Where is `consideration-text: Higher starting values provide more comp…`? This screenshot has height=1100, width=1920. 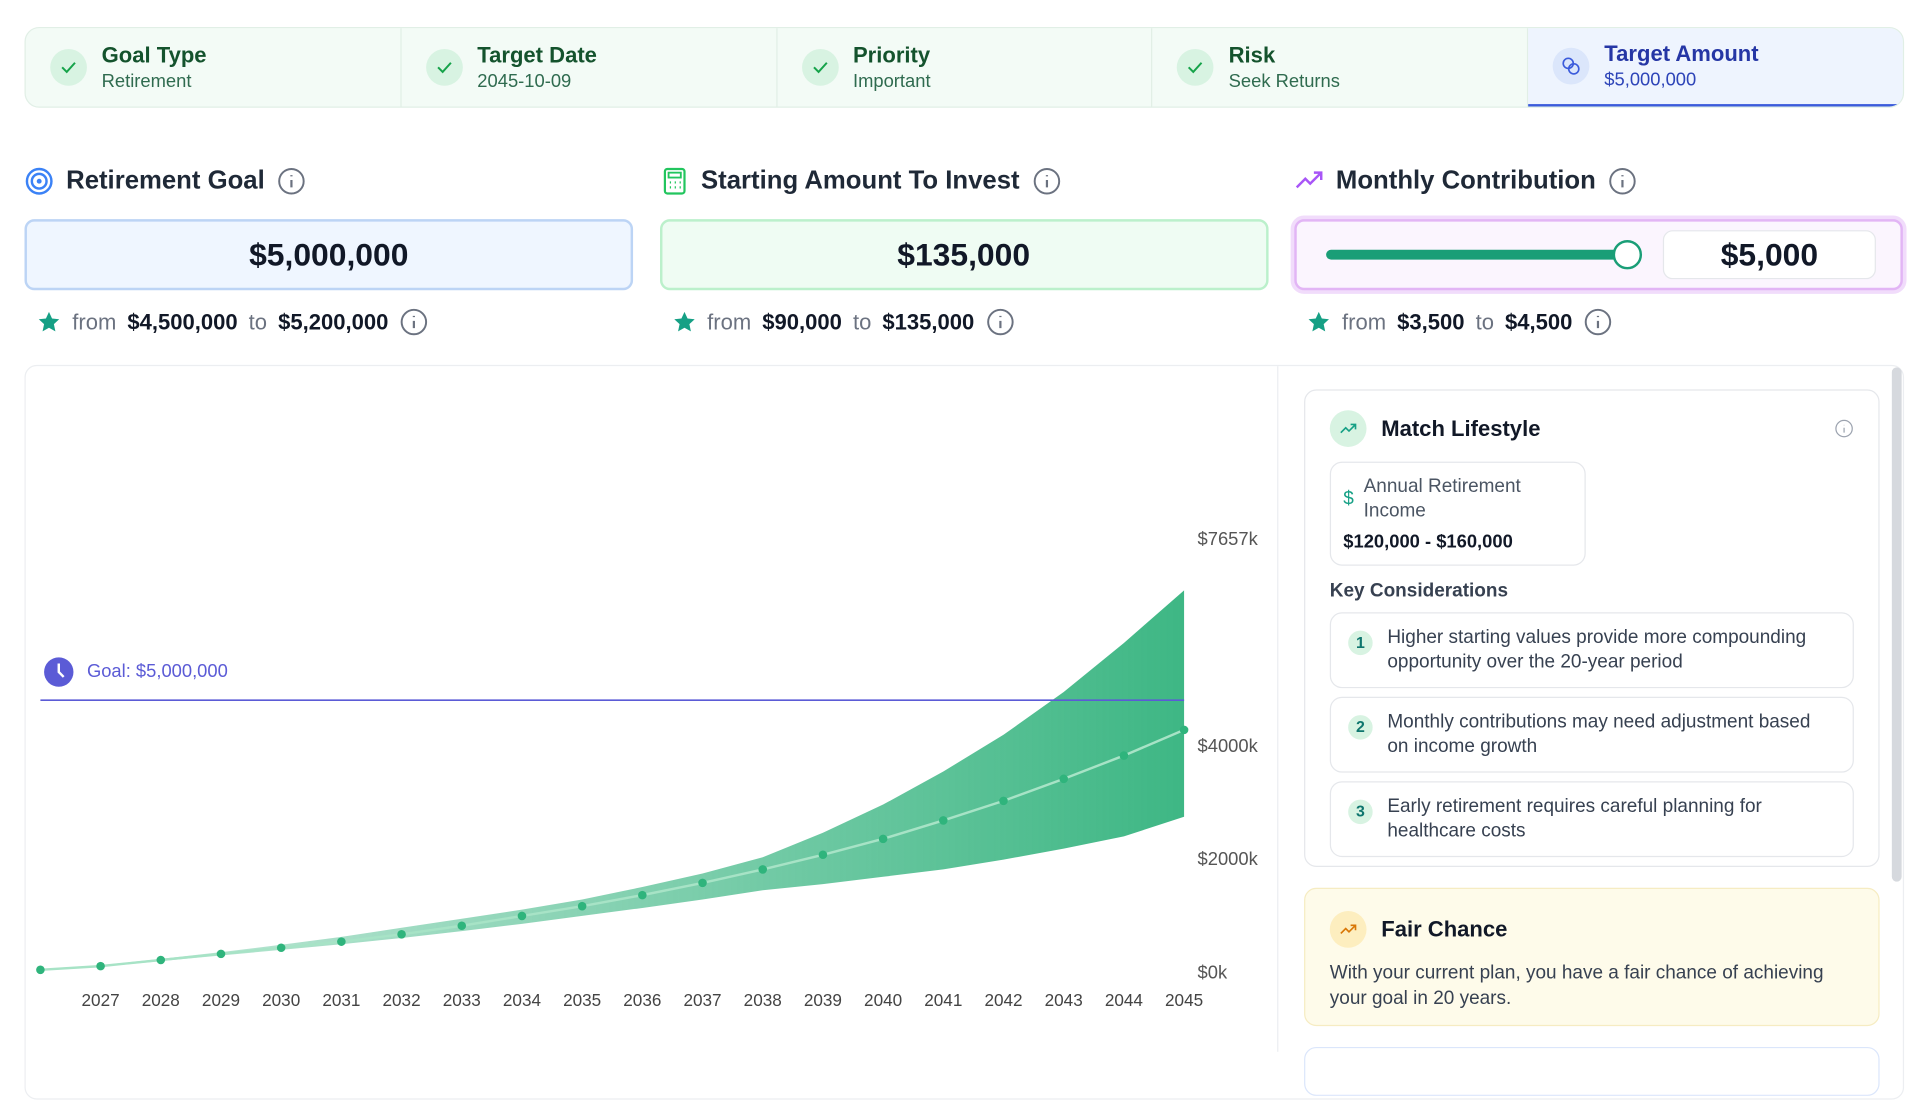
consideration-text: Higher starting values provide more comp… is located at coordinates (1597, 649).